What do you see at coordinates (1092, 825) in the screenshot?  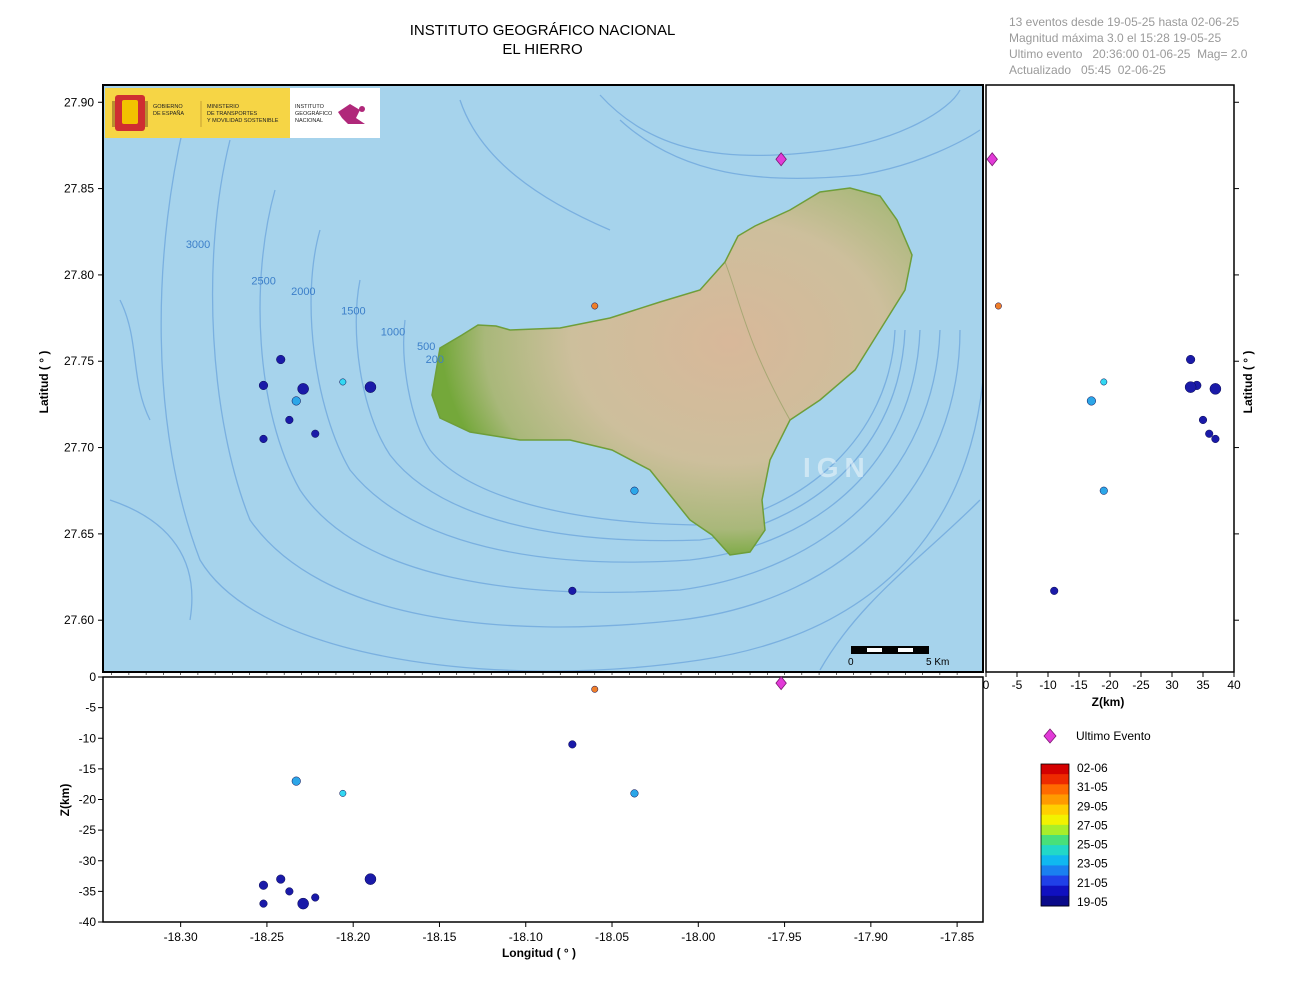 I see `colorbar-date-label: 27-05` at bounding box center [1092, 825].